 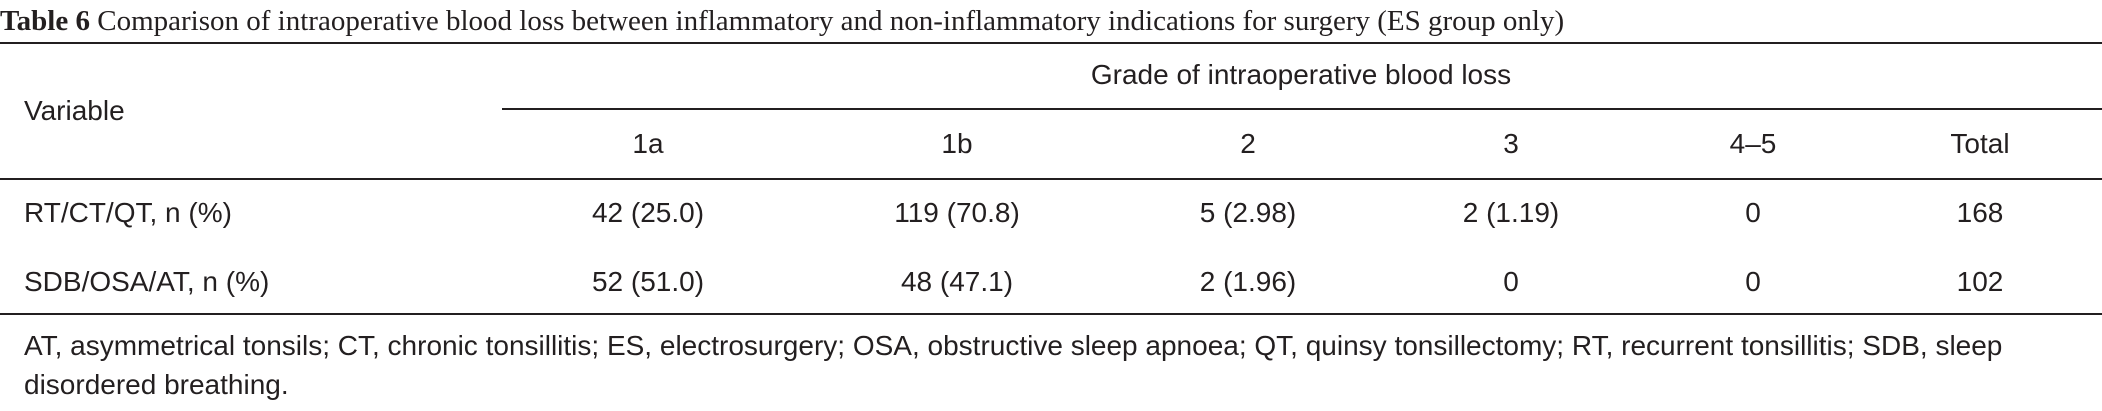 What do you see at coordinates (1511, 212) in the screenshot?
I see `cell-3: 2 (1.19)` at bounding box center [1511, 212].